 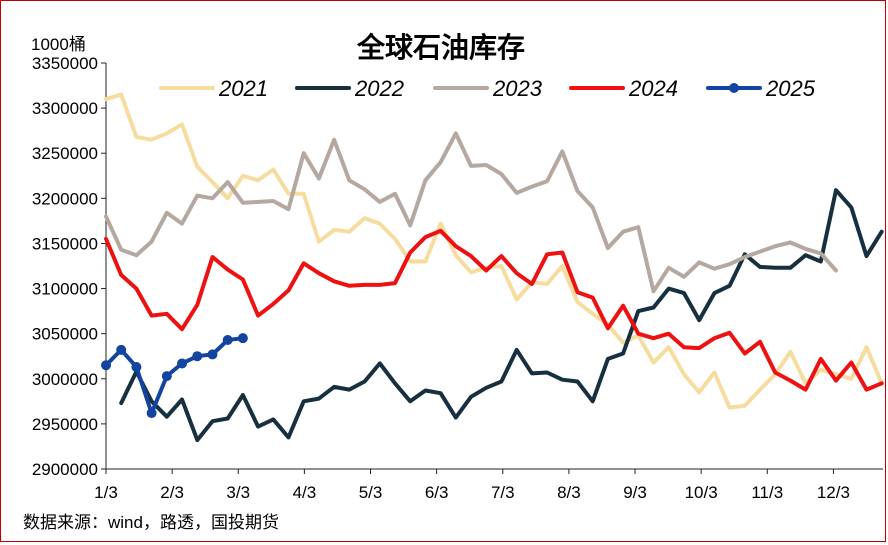 What do you see at coordinates (243, 88) in the screenshot?
I see `legend-label-2021: 2021` at bounding box center [243, 88].